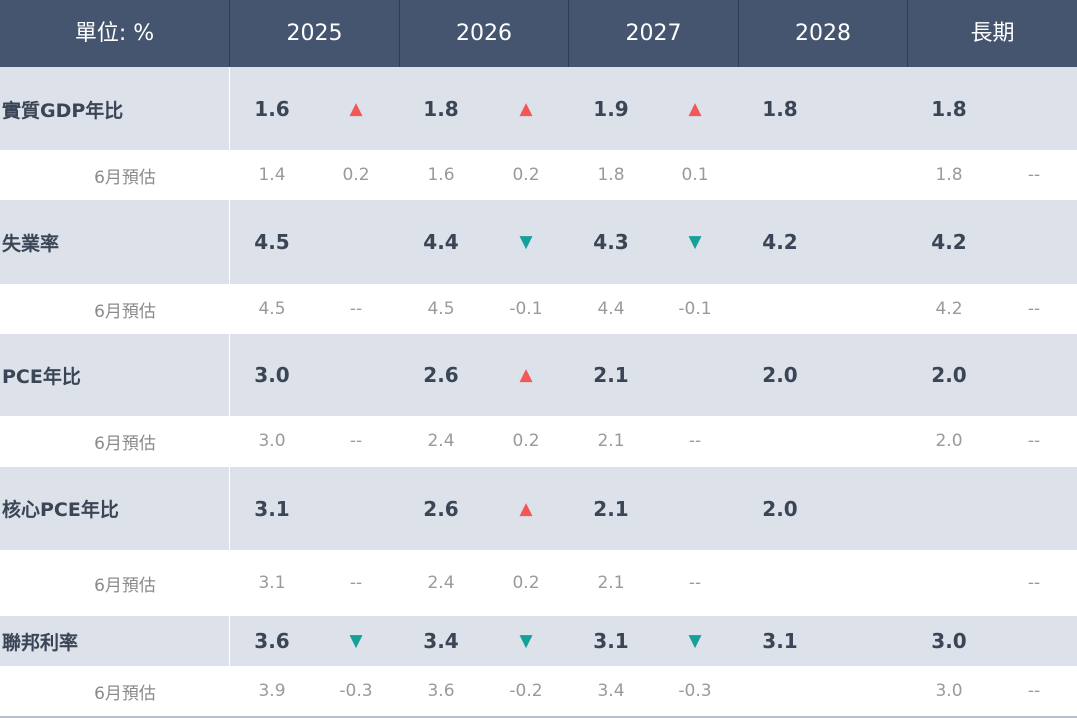  What do you see at coordinates (949, 441) in the screenshot?
I see `previous-value-cell: 2.0` at bounding box center [949, 441].